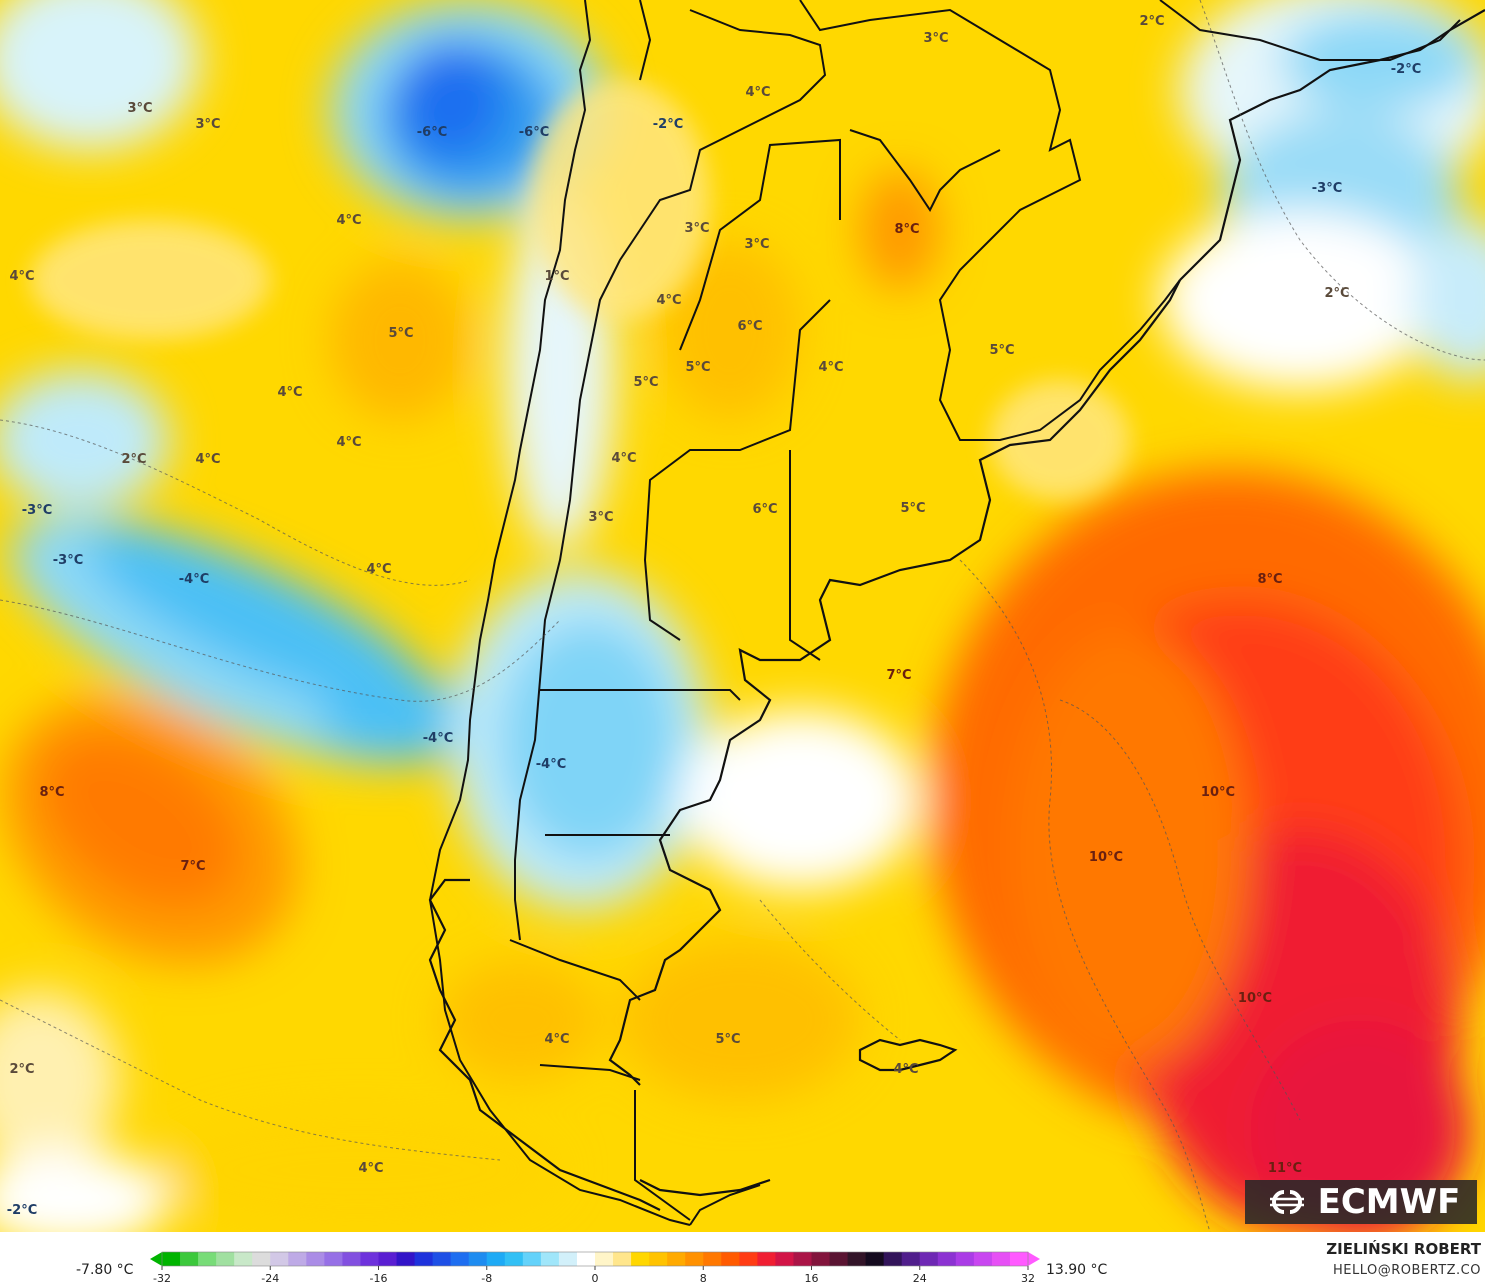 The width and height of the screenshot is (1485, 1287). I want to click on colorbar-max-arrow, so click(1034, 1259).